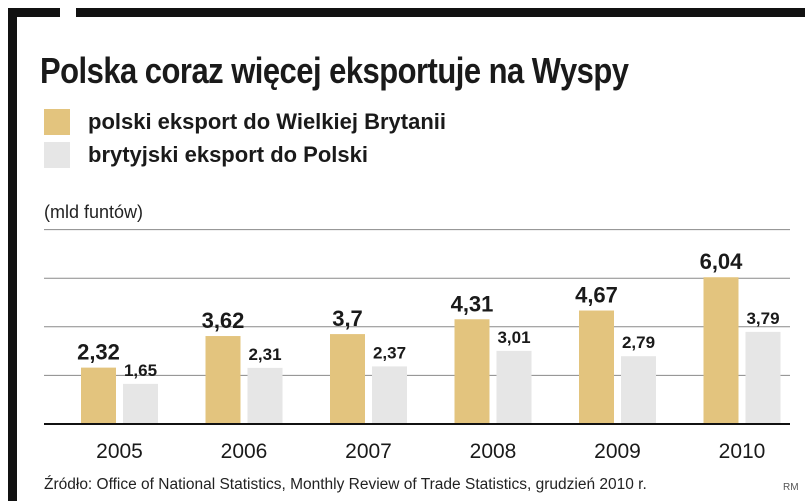  What do you see at coordinates (267, 121) in the screenshot?
I see `legend-label-series1: polski eksport do Wielkiej Brytanii` at bounding box center [267, 121].